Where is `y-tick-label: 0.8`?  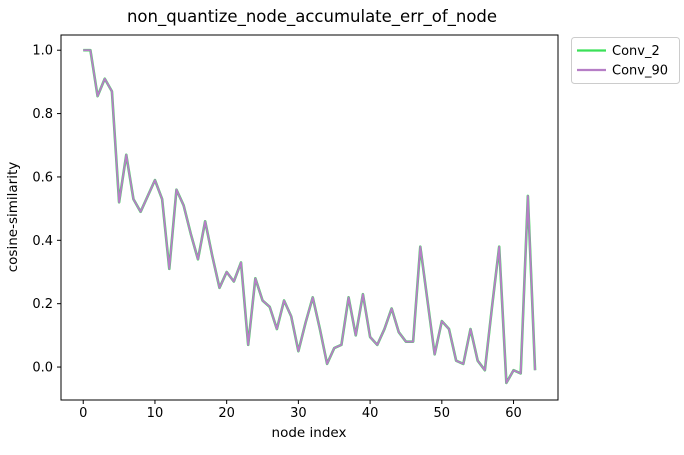
y-tick-label: 0.8 is located at coordinates (42, 114).